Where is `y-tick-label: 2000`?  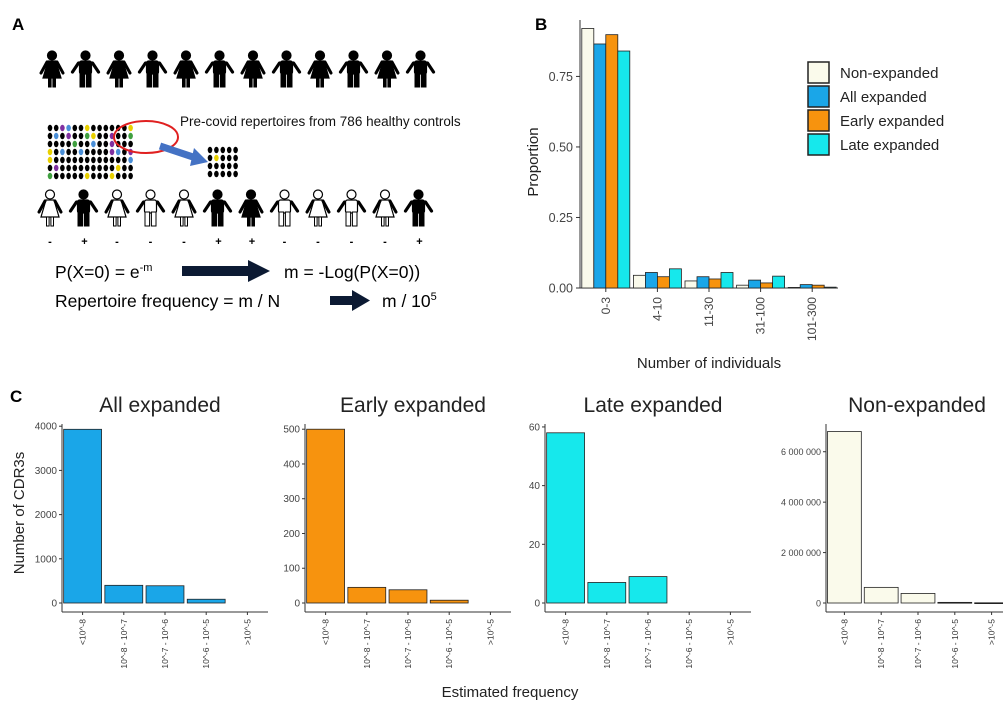 y-tick-label: 2000 is located at coordinates (46, 515).